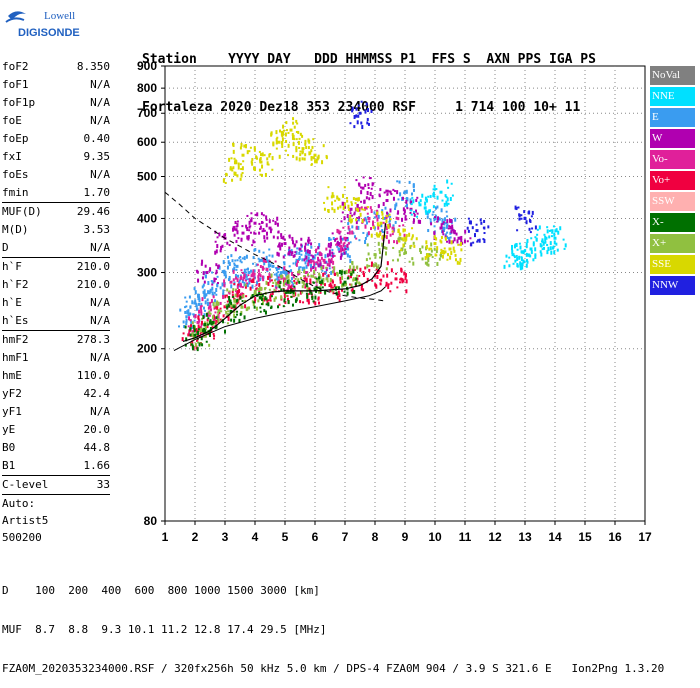  Describe the element at coordinates (97, 156) in the screenshot. I see `param-value: 9.35` at that location.